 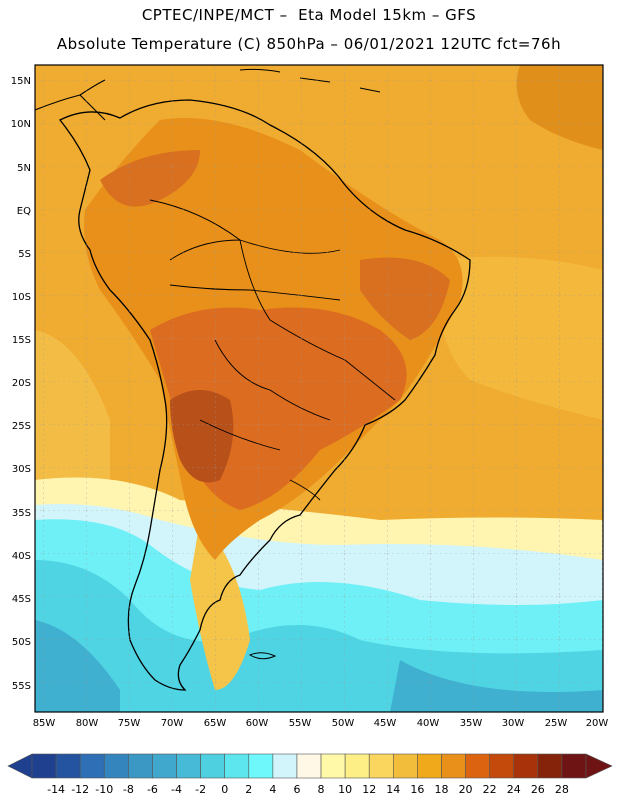 I want to click on colorbar-arrow-right, so click(x=599, y=766).